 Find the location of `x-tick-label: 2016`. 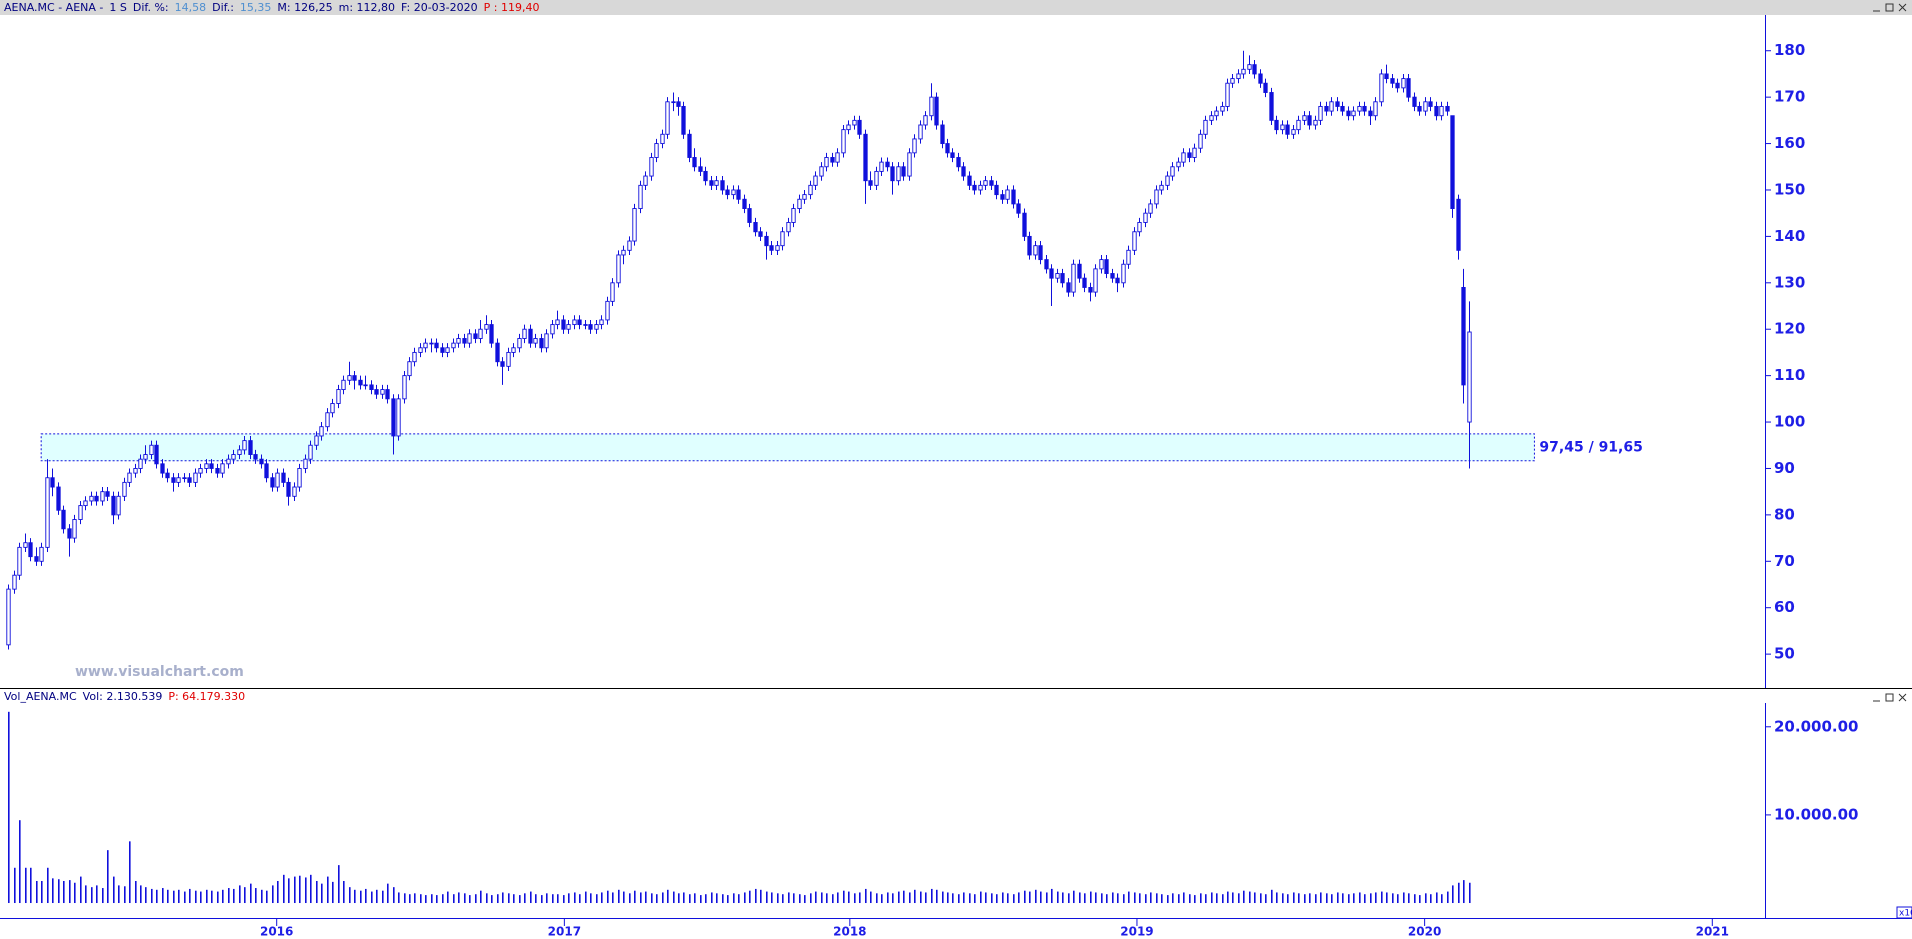

x-tick-label: 2016 is located at coordinates (276, 932).